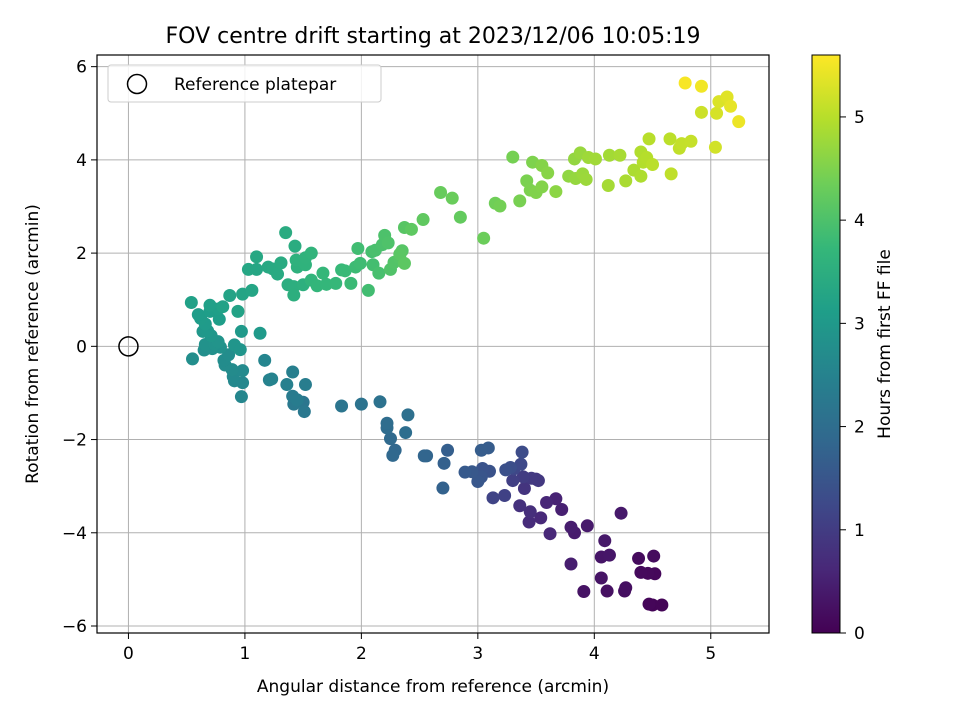 The width and height of the screenshot is (960, 724). I want to click on colorbar-tick-label: 2, so click(859, 428).